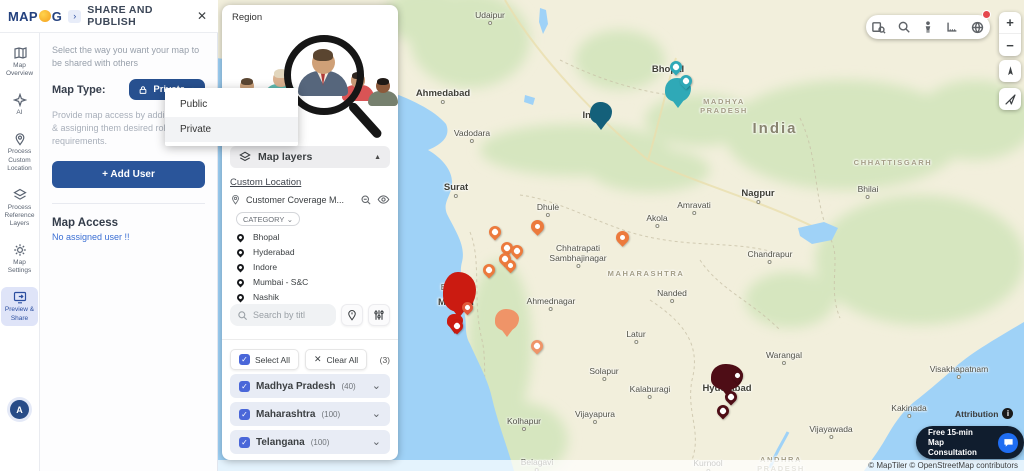 This screenshot has height=471, width=1024. I want to click on selected-count: (3), so click(384, 359).